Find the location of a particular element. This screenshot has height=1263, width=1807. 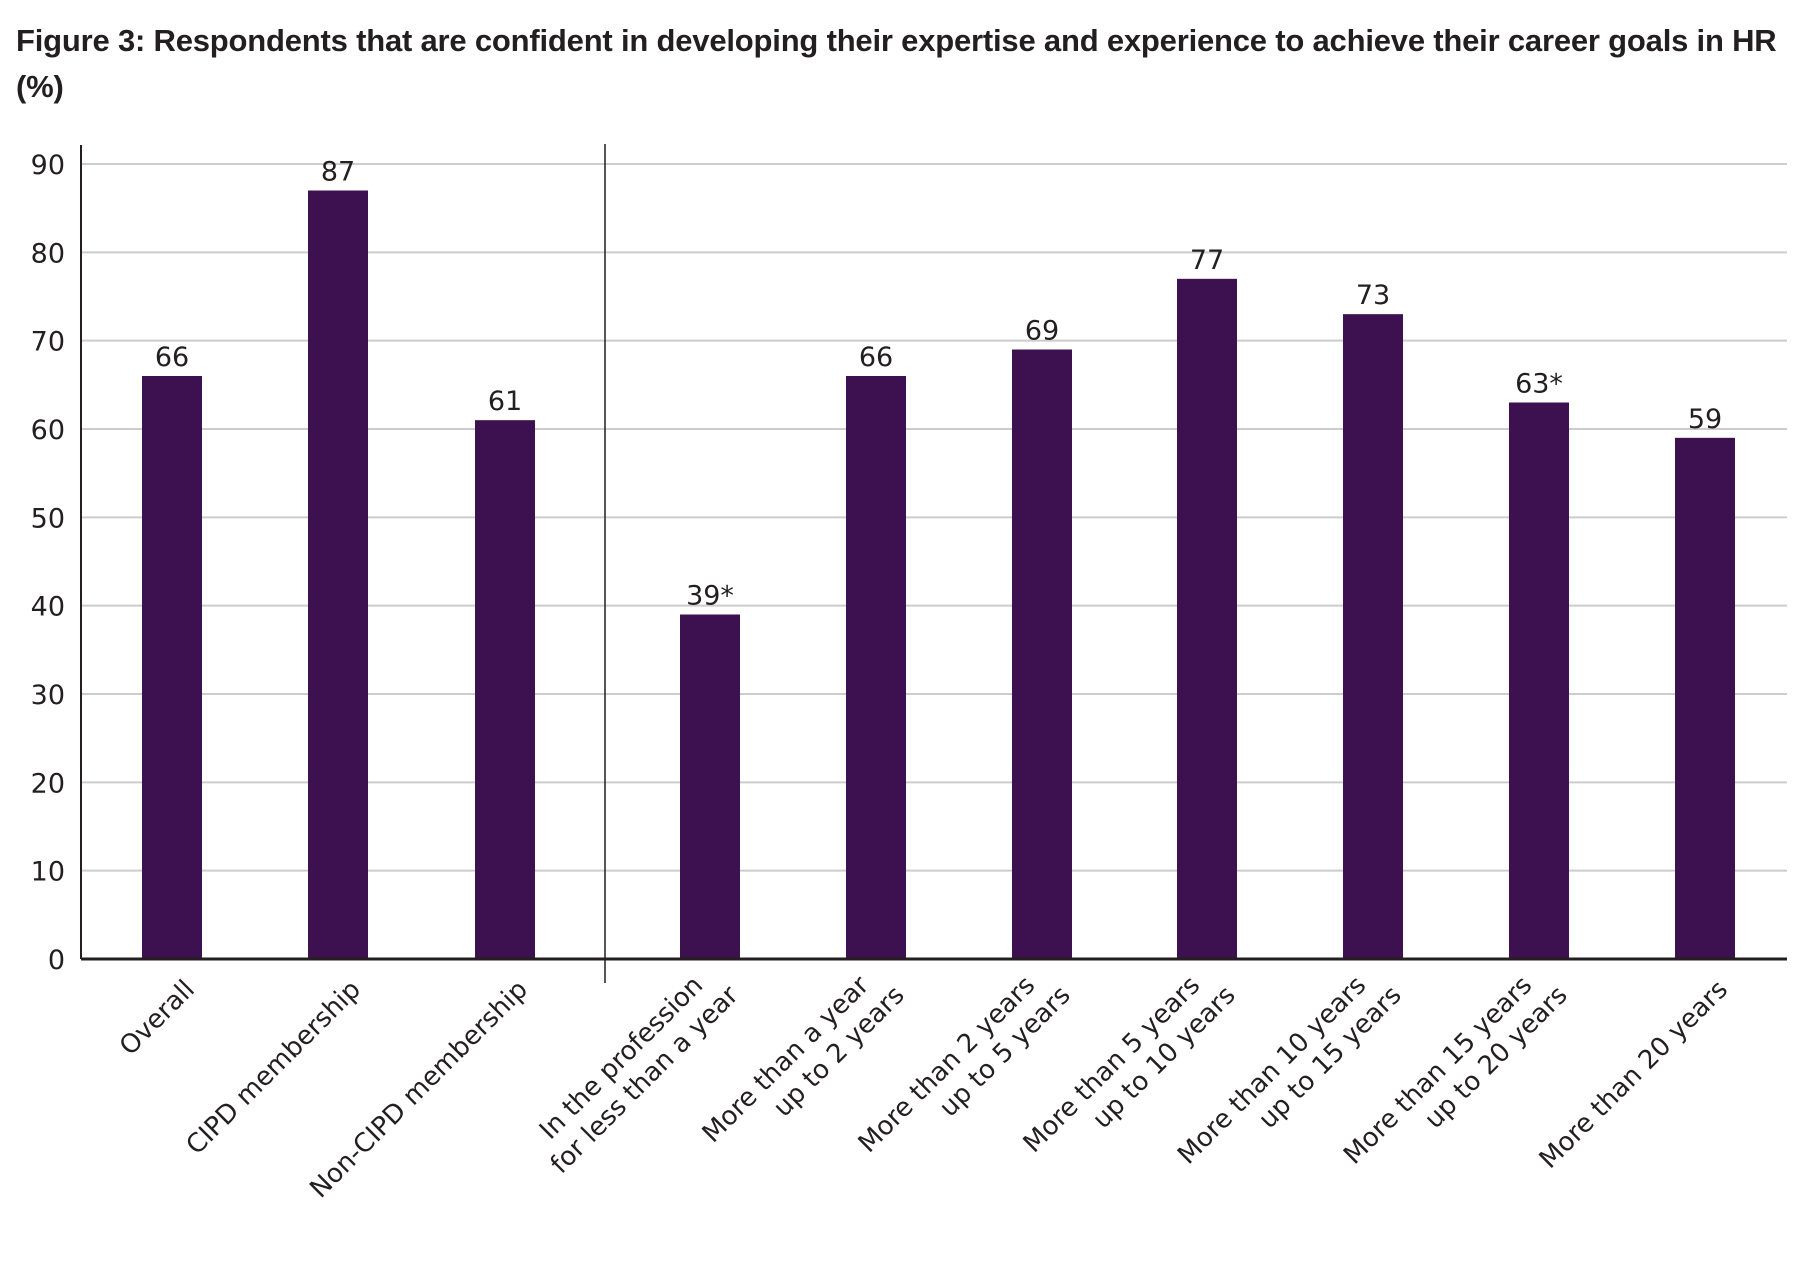

x-category-label: Overall is located at coordinates (157, 1018).